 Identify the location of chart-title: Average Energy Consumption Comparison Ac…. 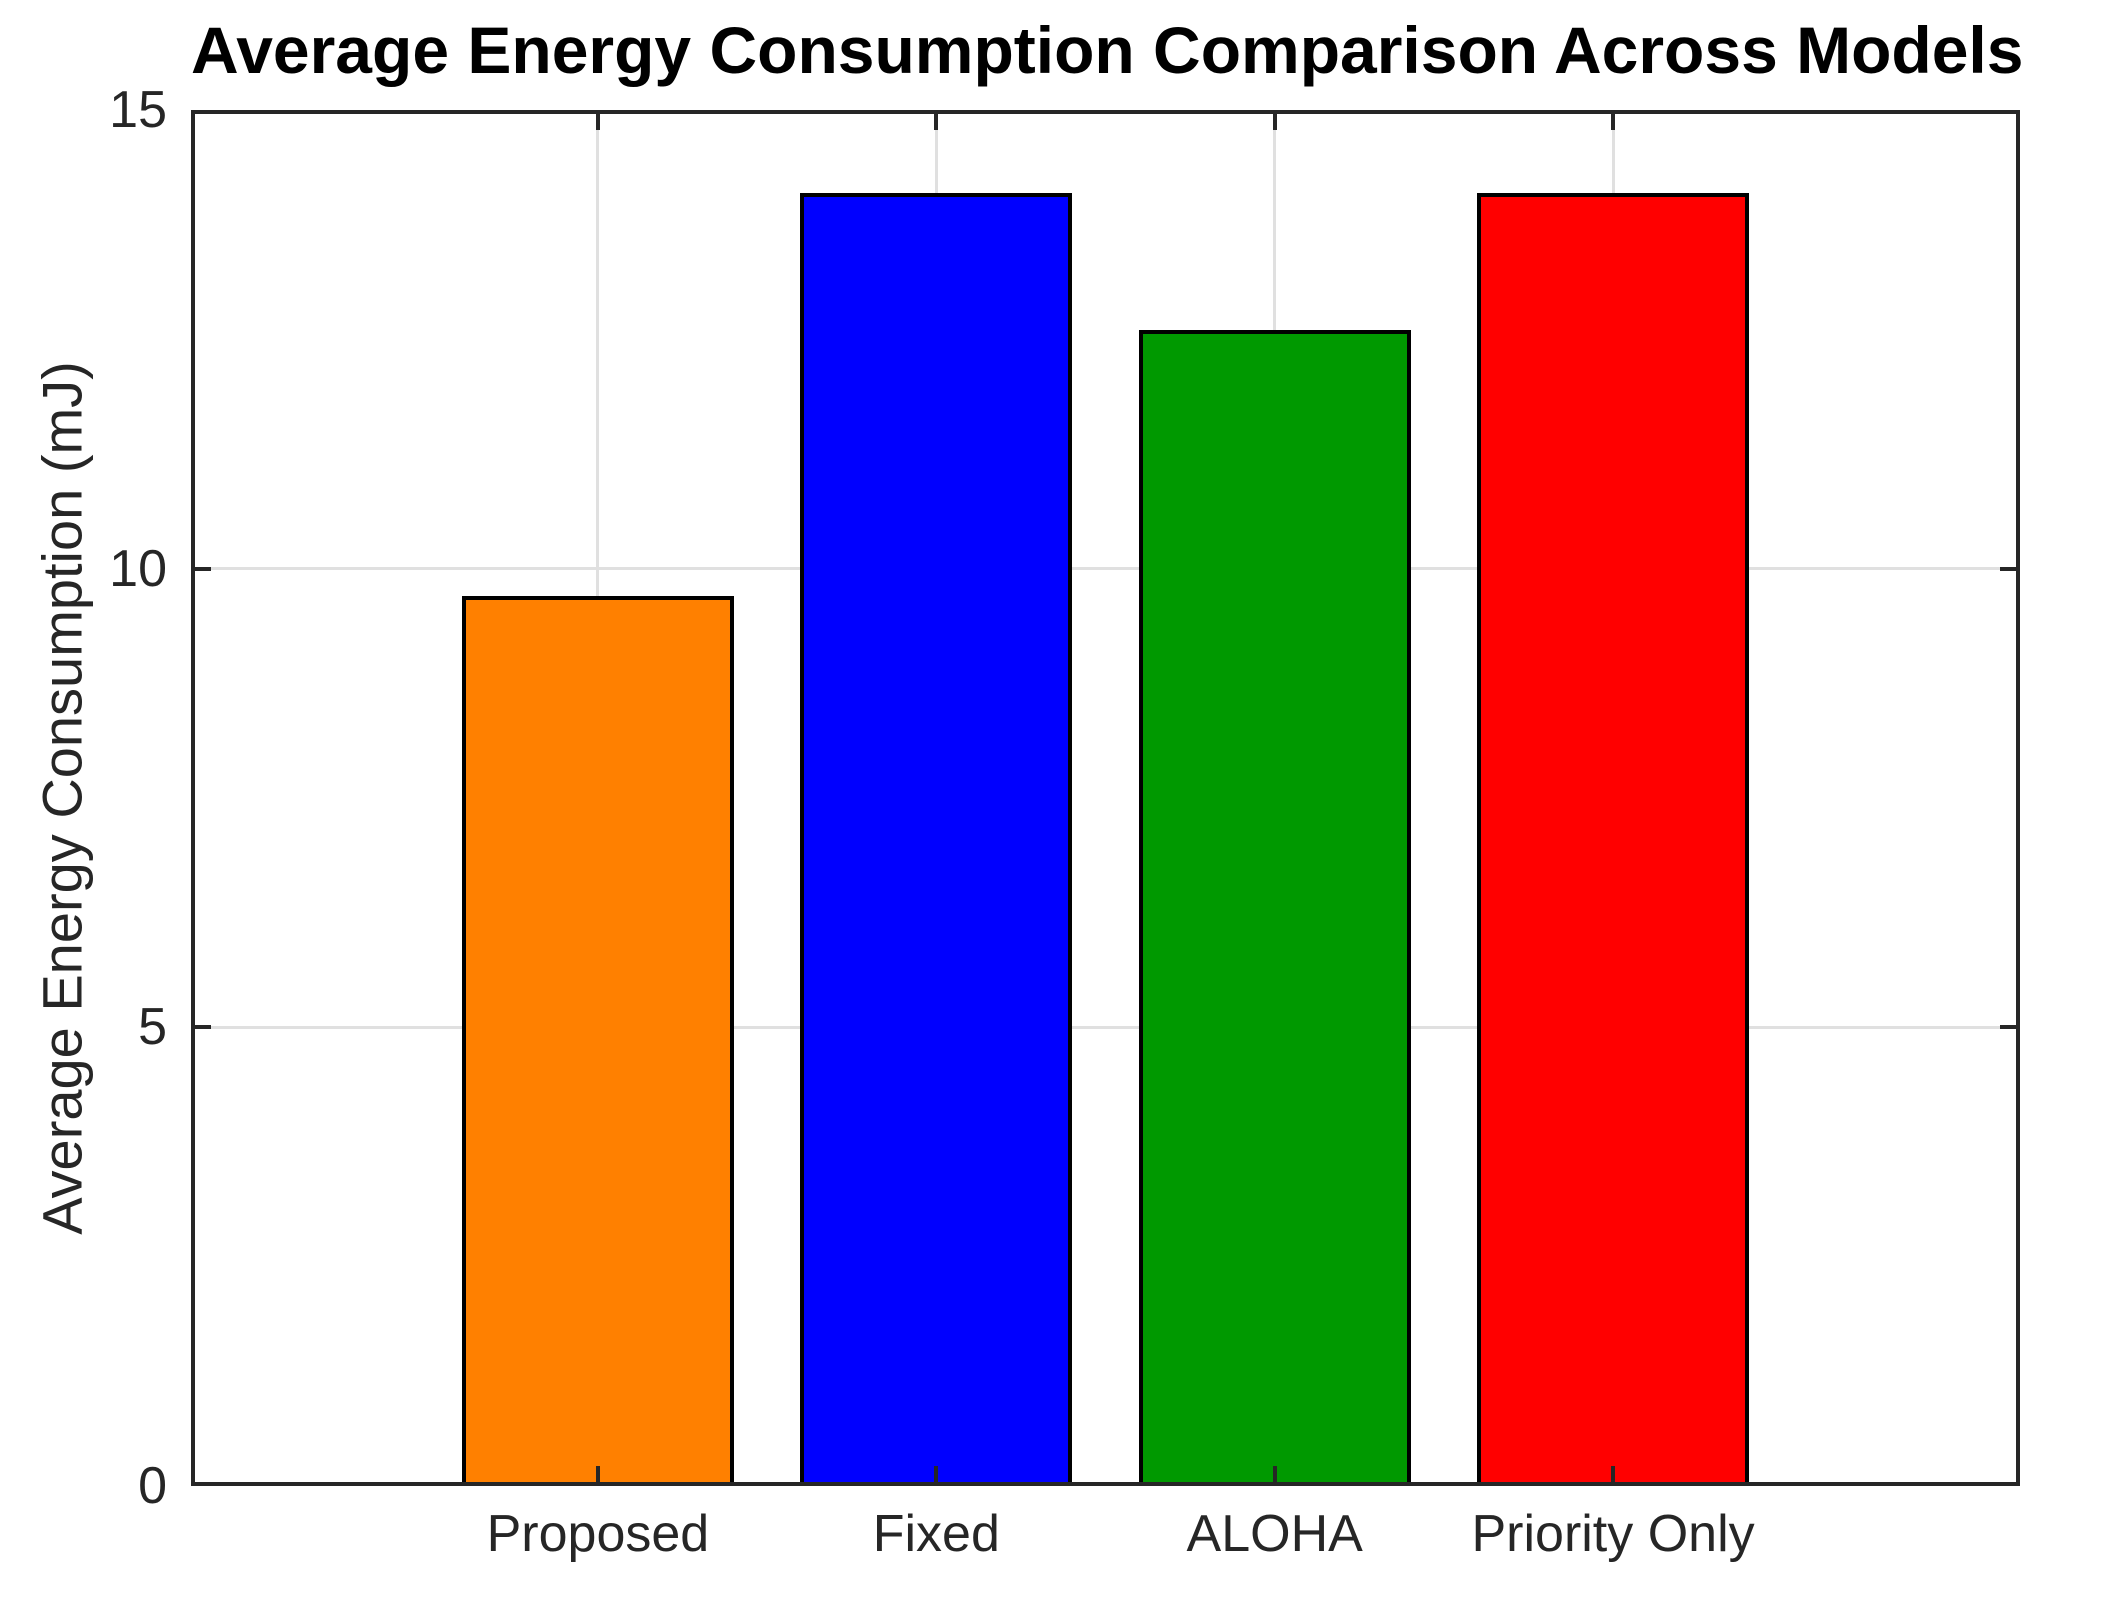
(1107, 50).